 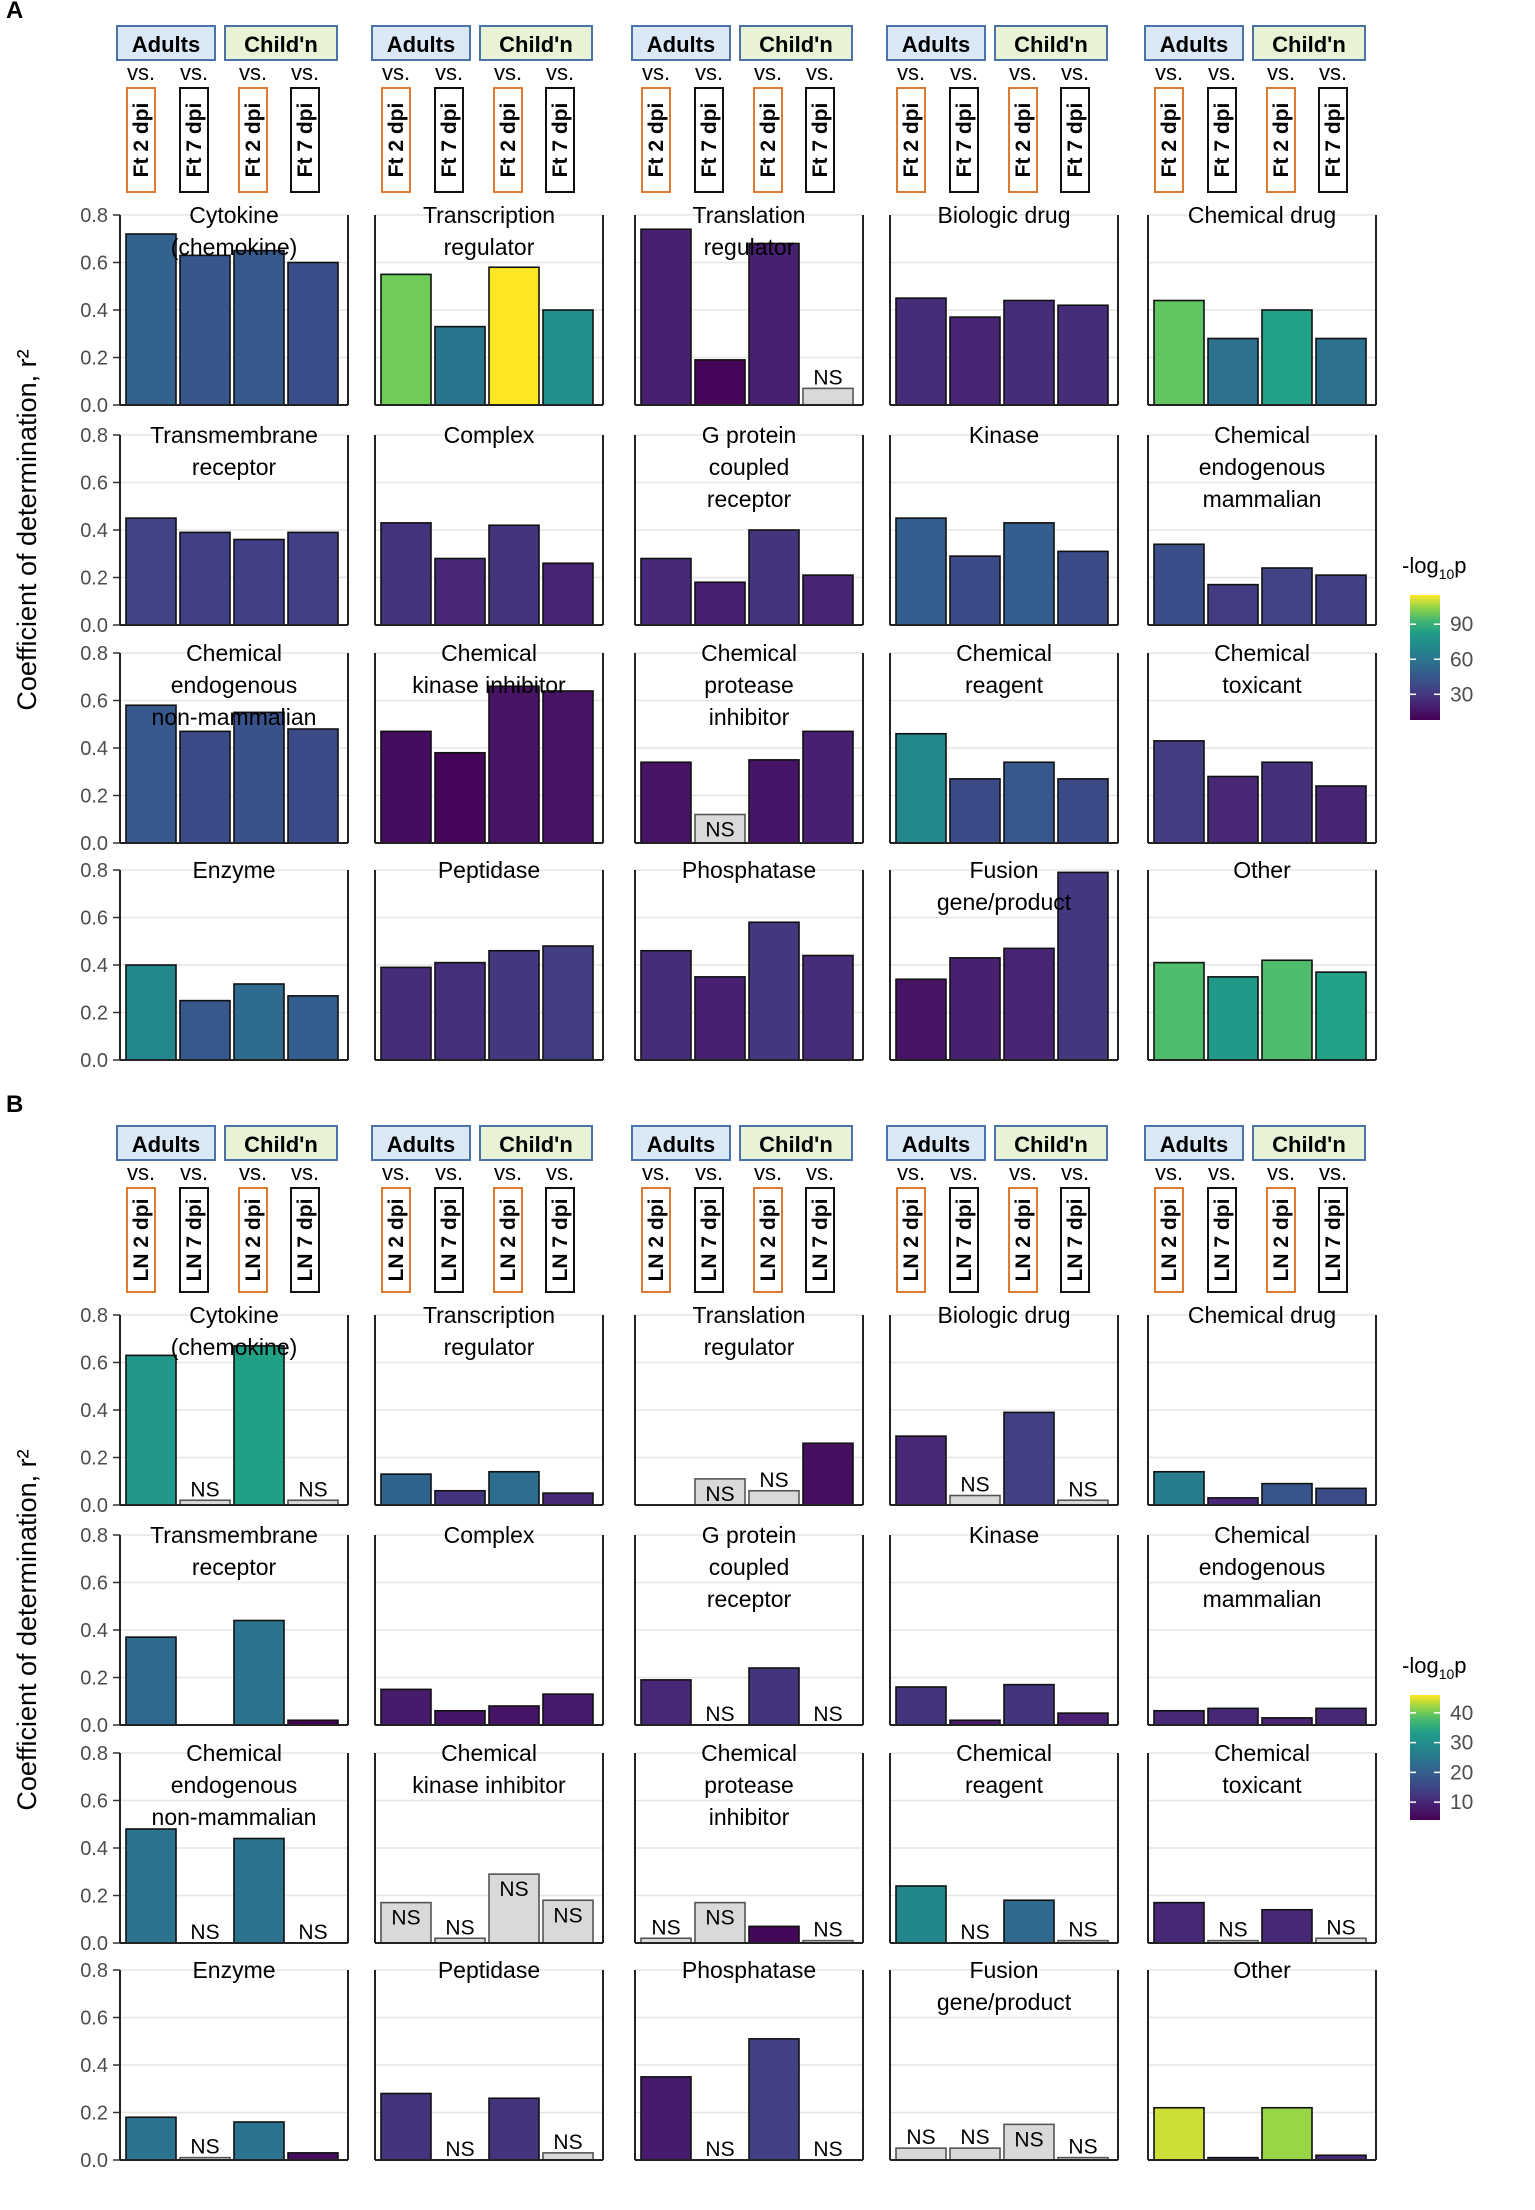 I want to click on panel-a-facet-4: Biologic drug, so click(x=1004, y=304).